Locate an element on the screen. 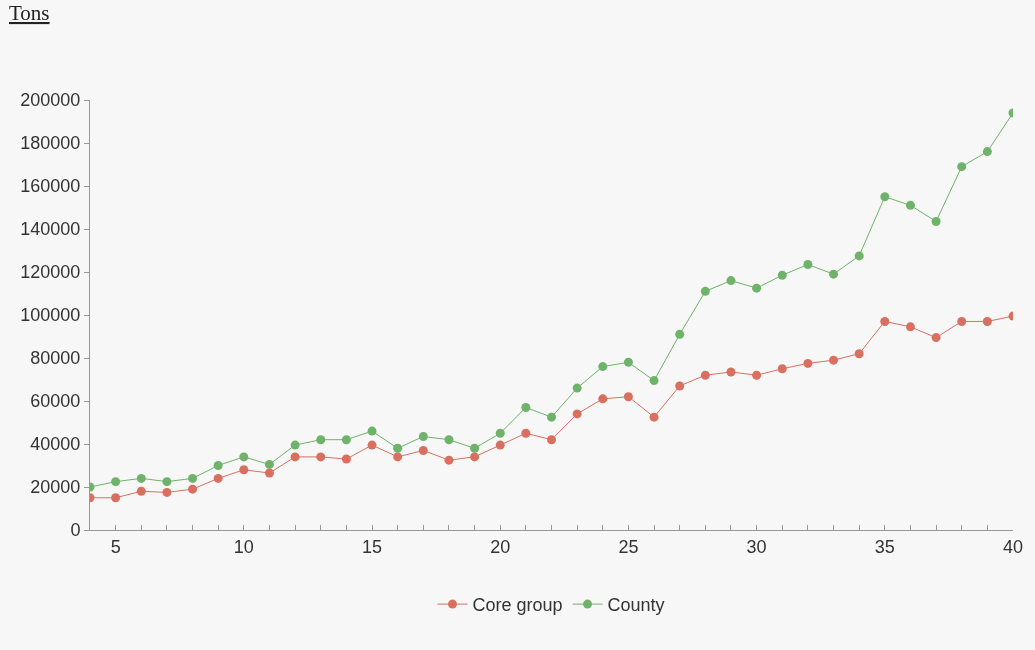 The width and height of the screenshot is (1035, 650). y-tick-label: 160000 is located at coordinates (50, 186).